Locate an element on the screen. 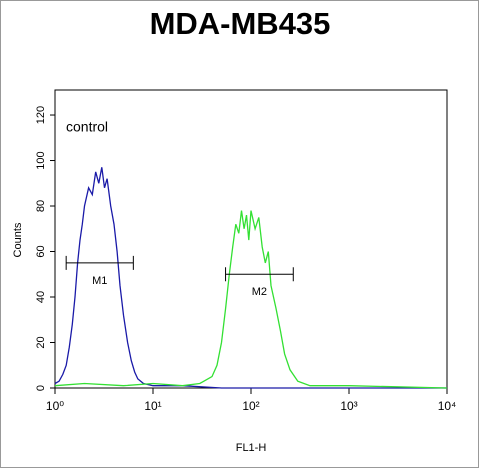  y-axis-label: Counts is located at coordinates (18, 239).